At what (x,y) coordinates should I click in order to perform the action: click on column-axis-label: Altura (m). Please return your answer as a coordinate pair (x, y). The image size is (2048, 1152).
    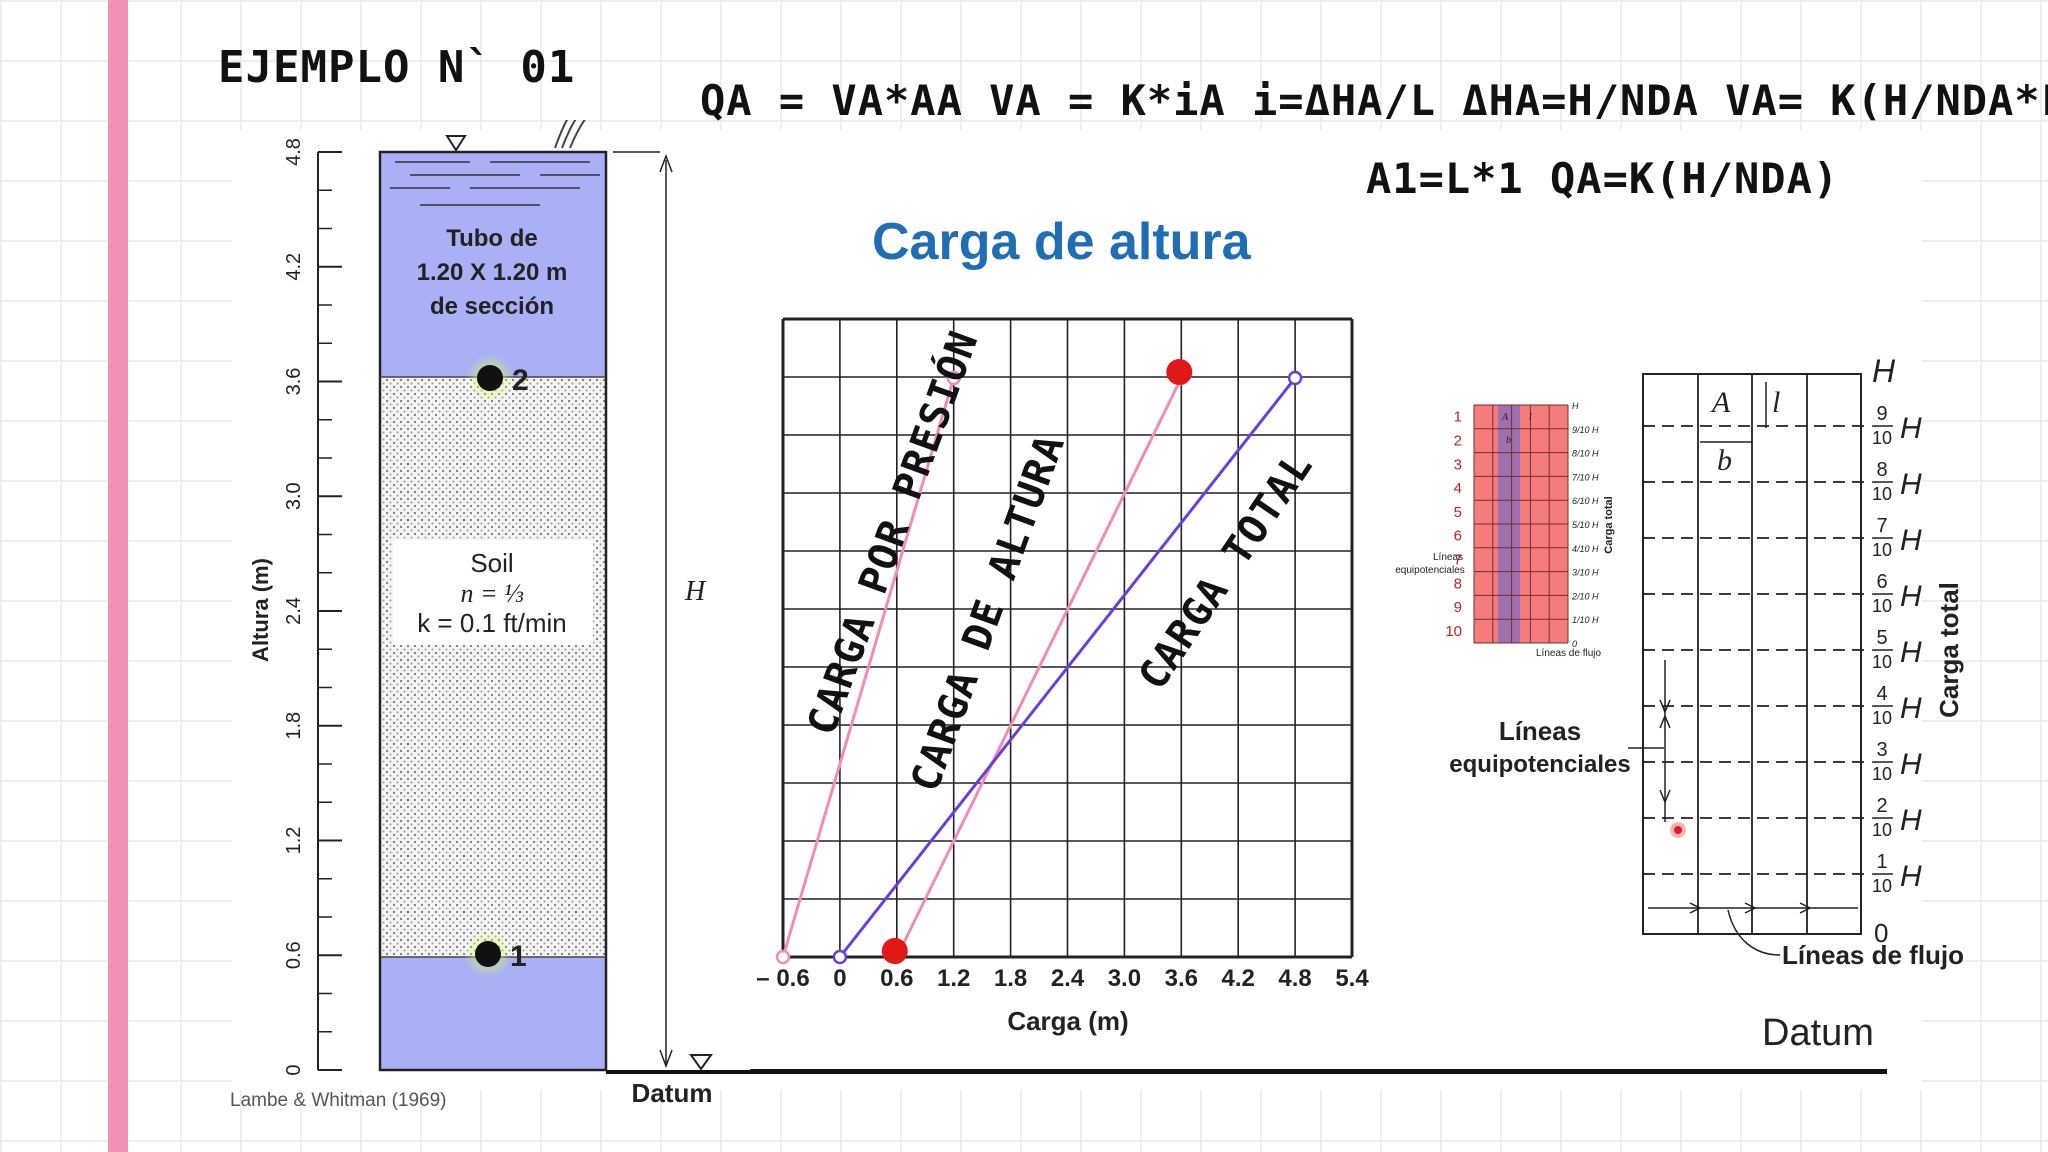
    Looking at the image, I should click on (260, 610).